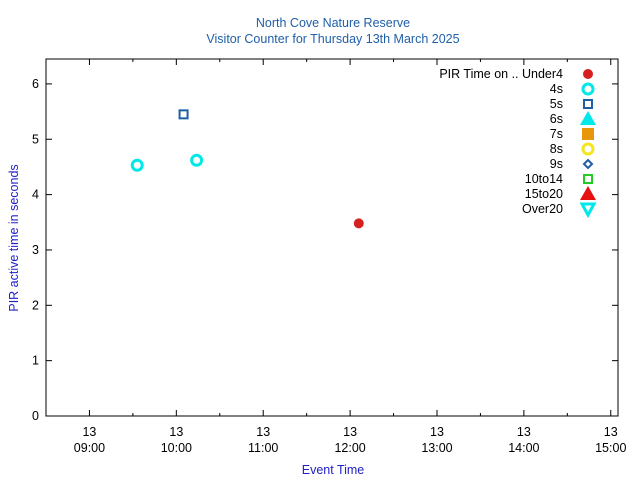 This screenshot has height=480, width=640. I want to click on legend-label: 9s, so click(556, 164).